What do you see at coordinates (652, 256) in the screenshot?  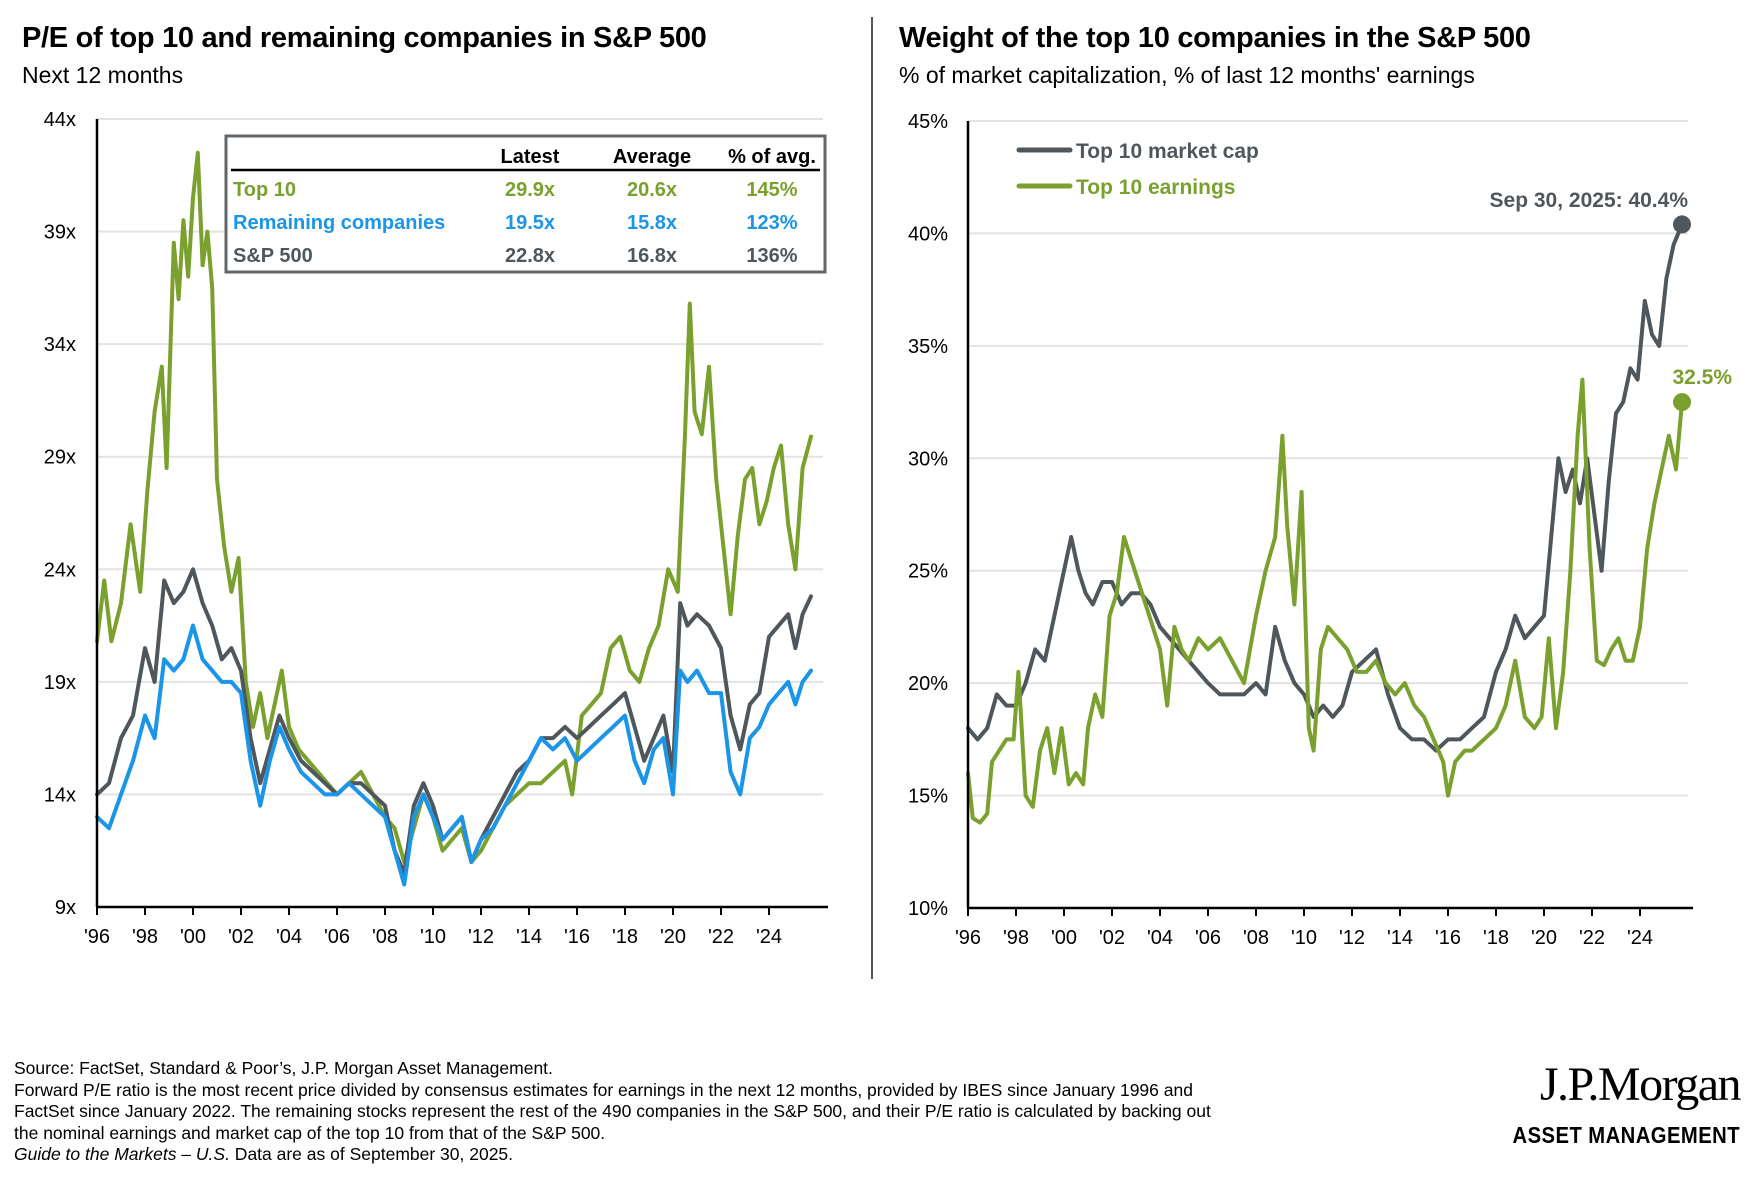 I see `row-average: 16.8x` at bounding box center [652, 256].